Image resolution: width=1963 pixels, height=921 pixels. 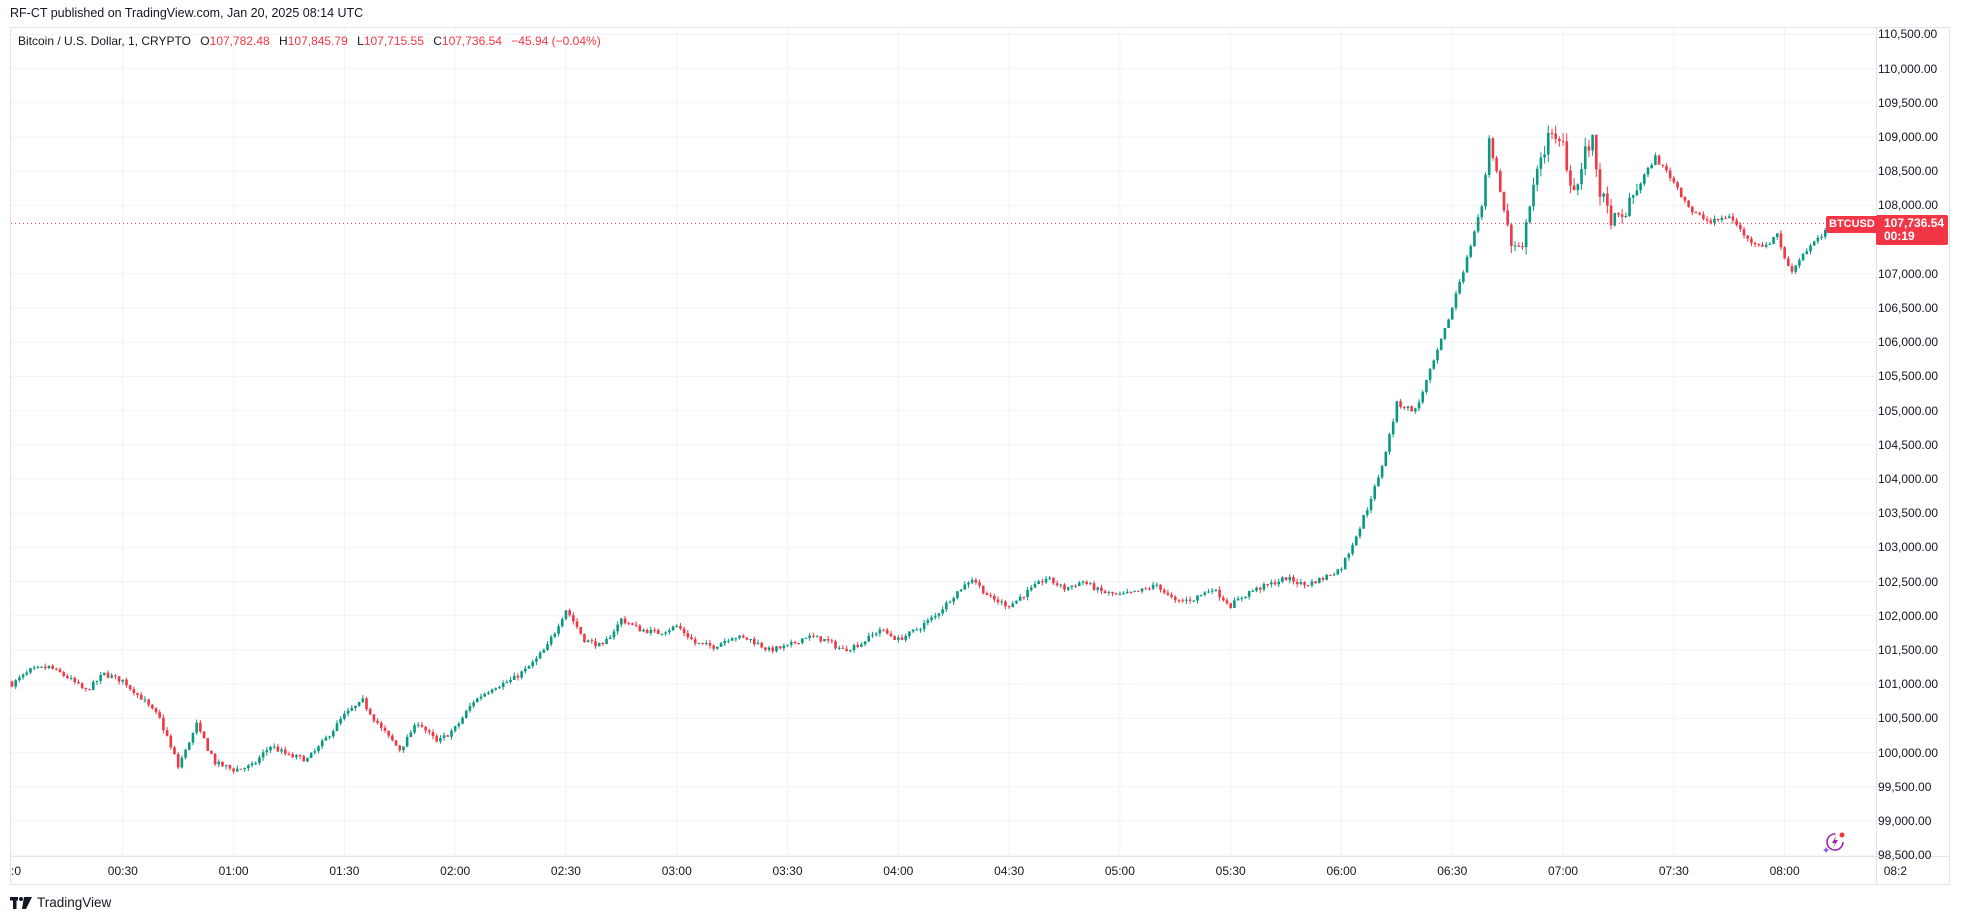 What do you see at coordinates (1908, 410) in the screenshot?
I see `price-tick-label: 105,000.00` at bounding box center [1908, 410].